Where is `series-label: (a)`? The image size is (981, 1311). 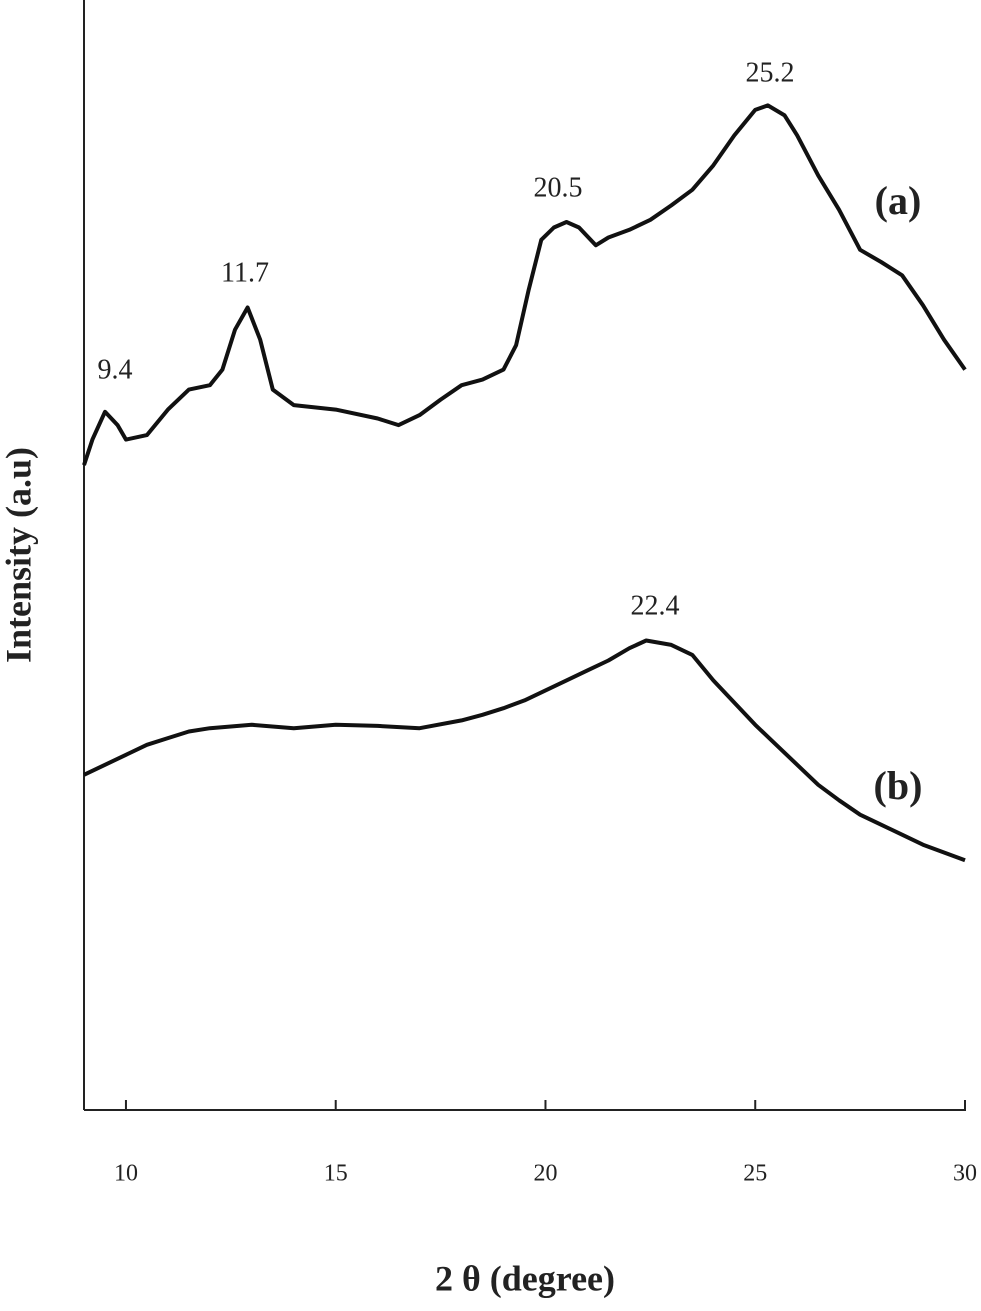
series-label: (a) is located at coordinates (898, 200).